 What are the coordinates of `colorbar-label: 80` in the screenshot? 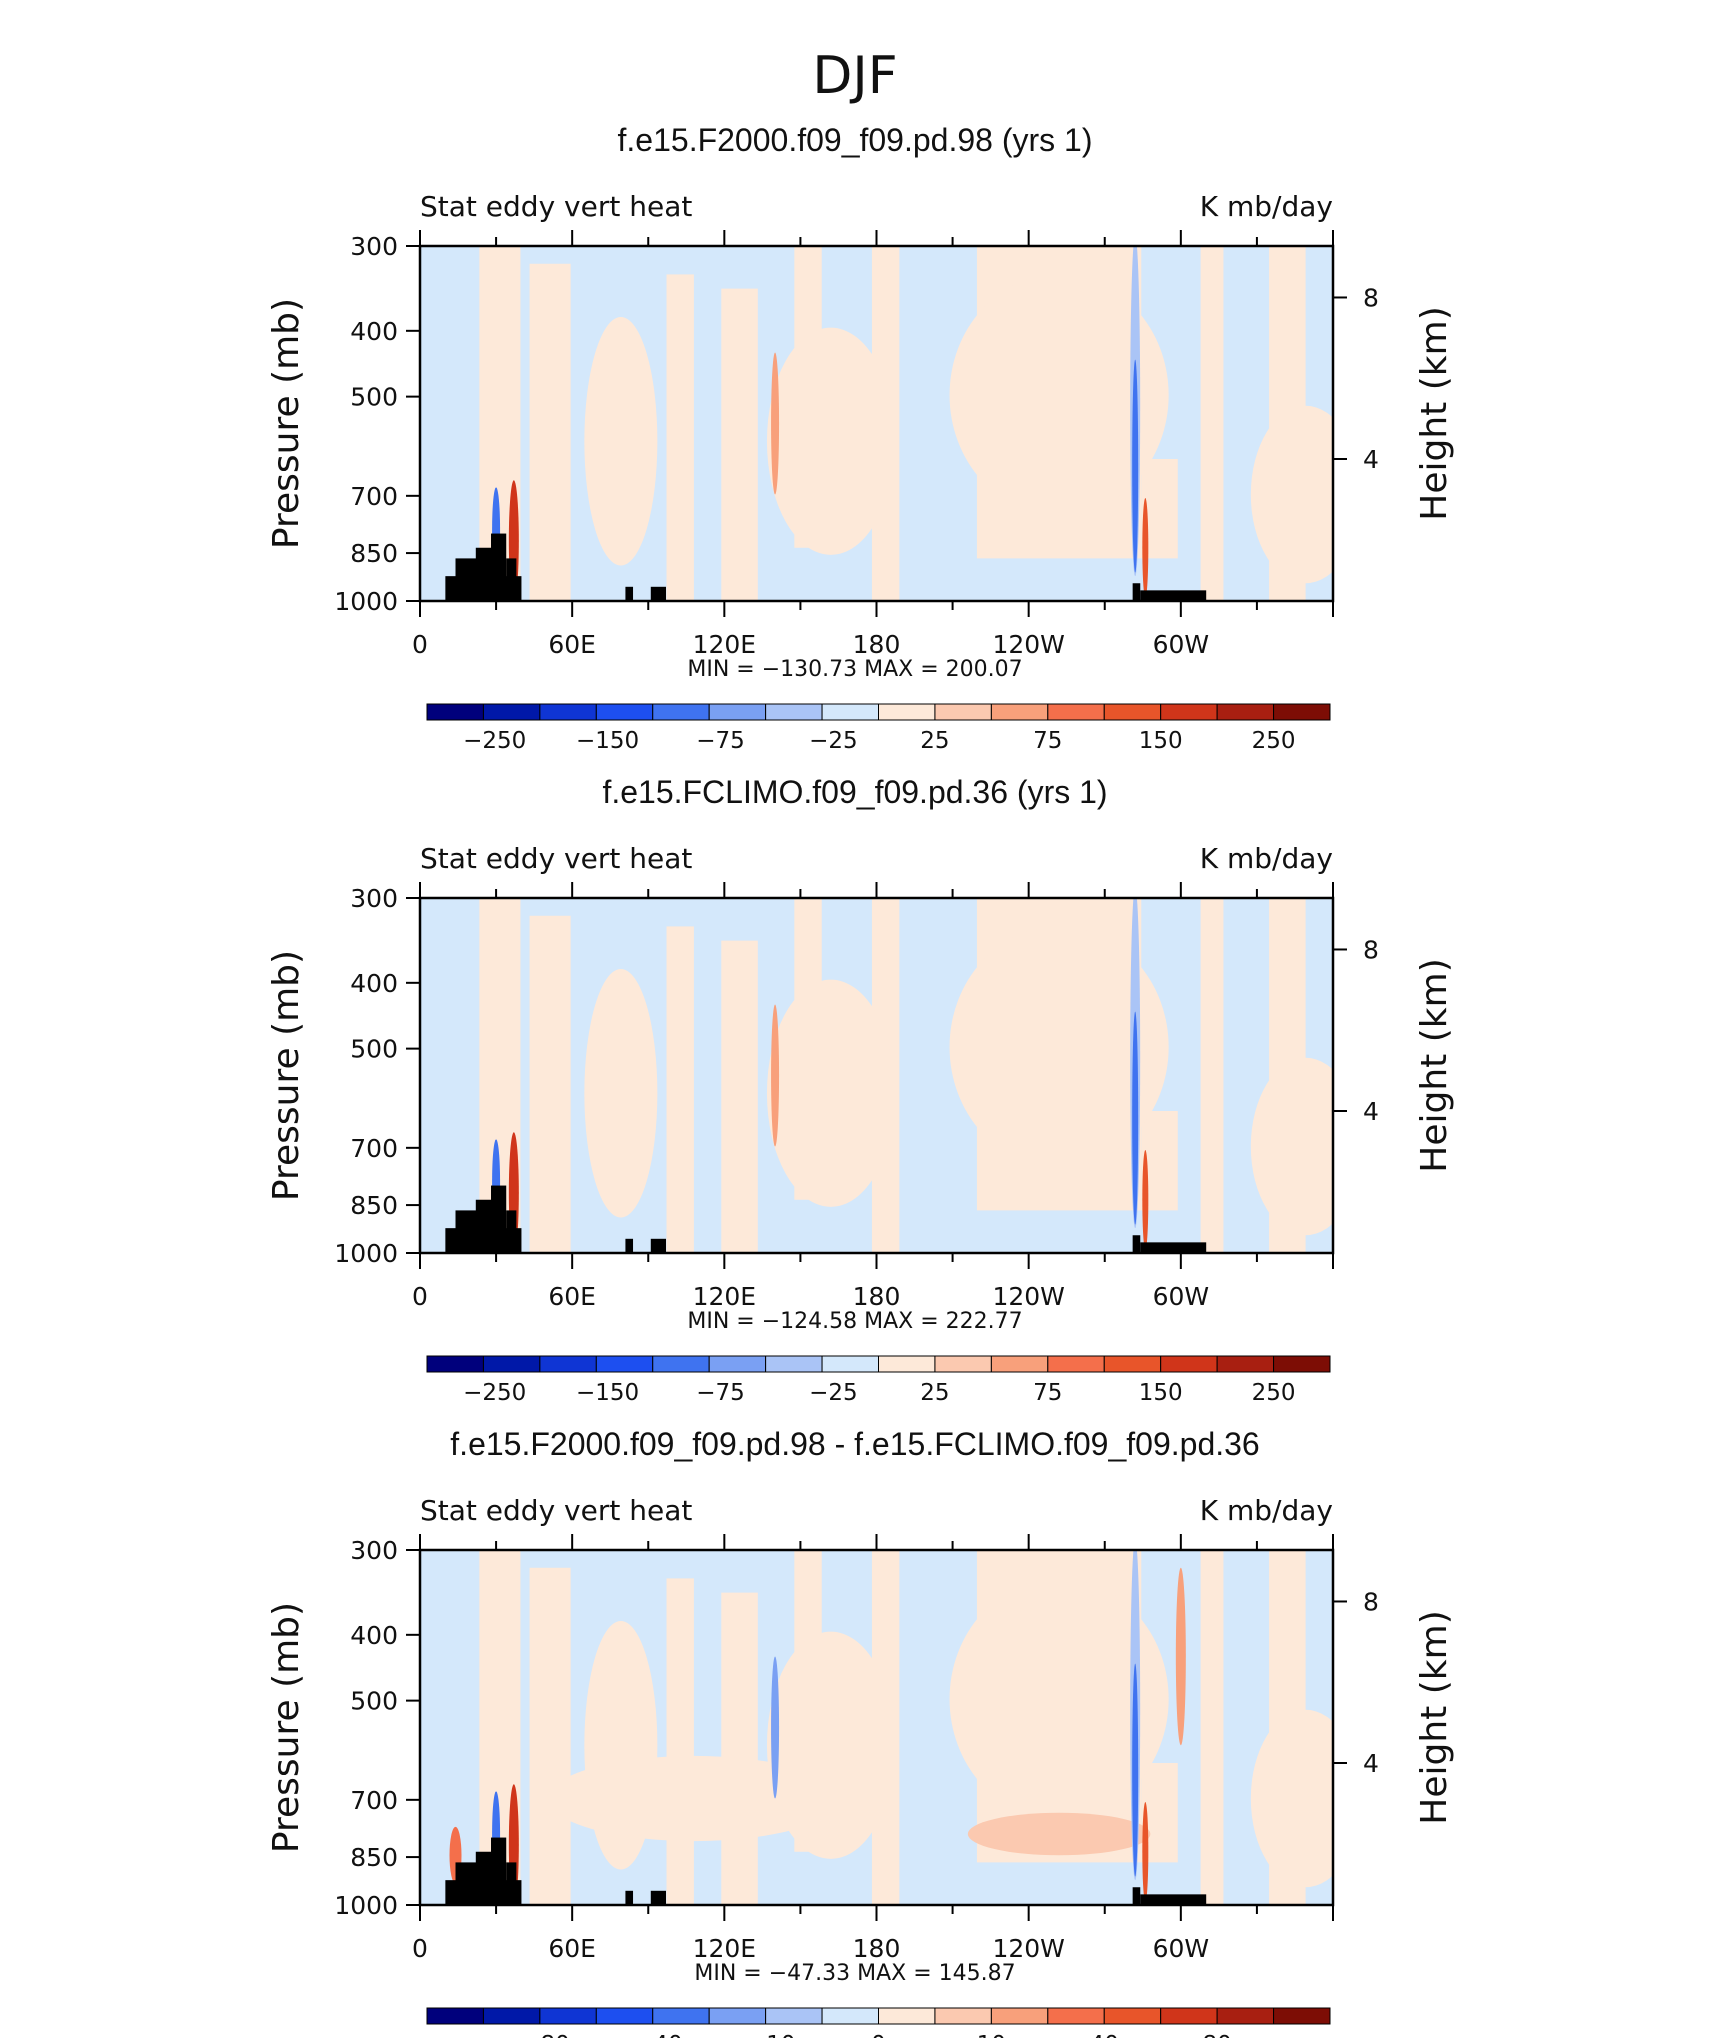 It's located at (1216, 2035).